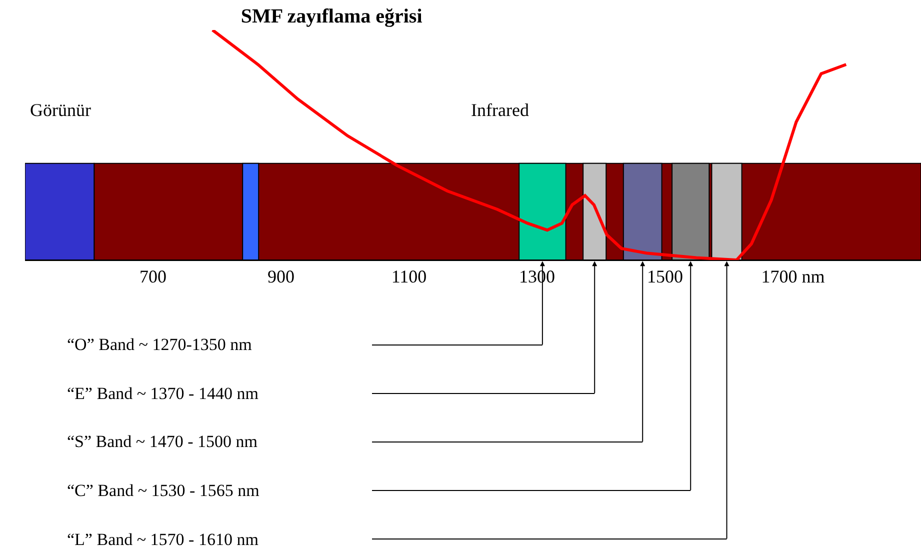 The width and height of the screenshot is (921, 550). Describe the element at coordinates (162, 441) in the screenshot. I see `text: “S” Band ~ 1470 - 1500 nm` at that location.